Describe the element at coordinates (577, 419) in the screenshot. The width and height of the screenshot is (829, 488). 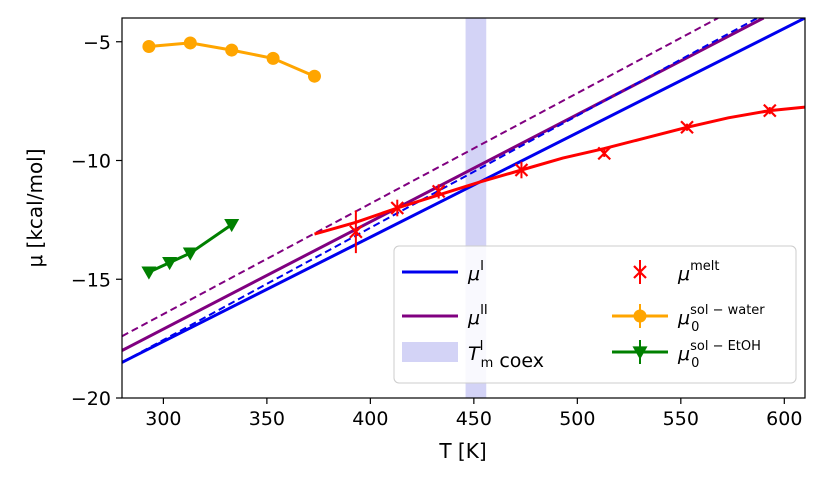
I see `x-tick-label: 500` at that location.